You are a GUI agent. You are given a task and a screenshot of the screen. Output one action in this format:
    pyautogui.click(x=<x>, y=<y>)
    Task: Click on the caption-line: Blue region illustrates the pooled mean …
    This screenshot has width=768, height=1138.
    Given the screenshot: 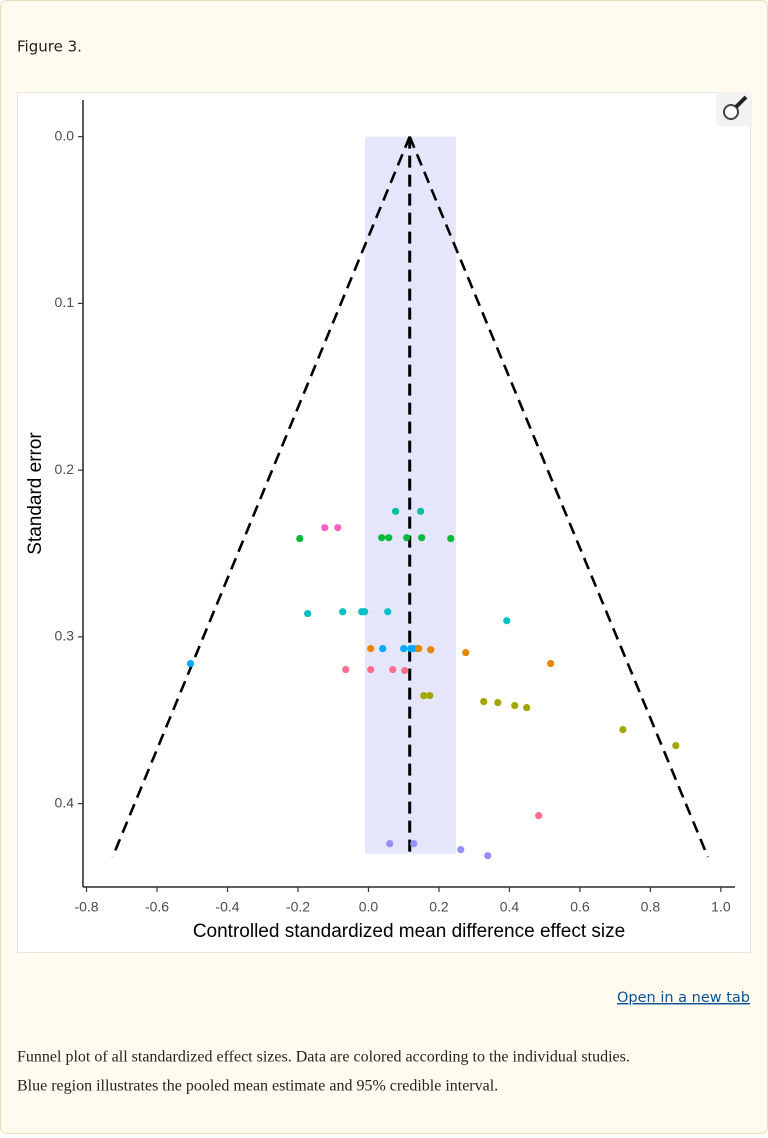 What is the action you would take?
    pyautogui.click(x=257, y=1086)
    